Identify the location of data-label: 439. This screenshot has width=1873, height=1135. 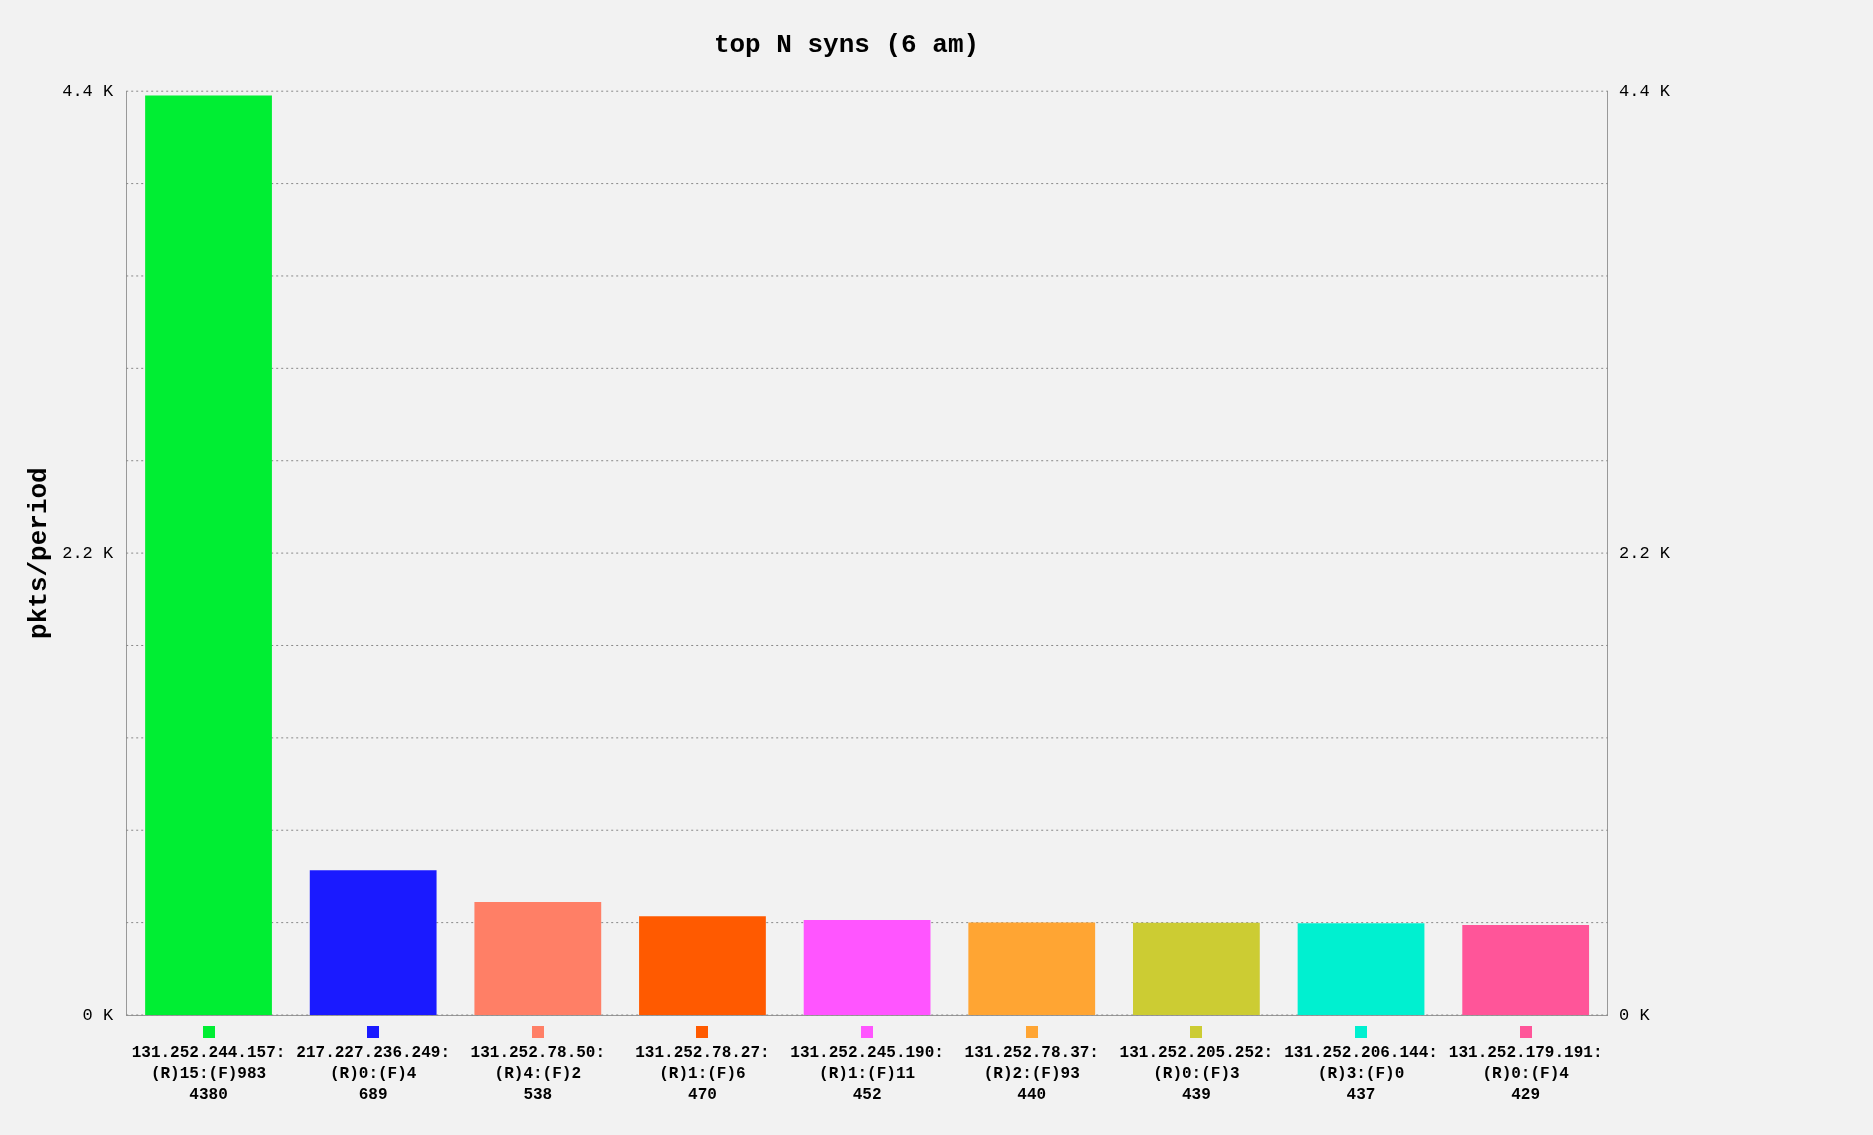
(1196, 1094).